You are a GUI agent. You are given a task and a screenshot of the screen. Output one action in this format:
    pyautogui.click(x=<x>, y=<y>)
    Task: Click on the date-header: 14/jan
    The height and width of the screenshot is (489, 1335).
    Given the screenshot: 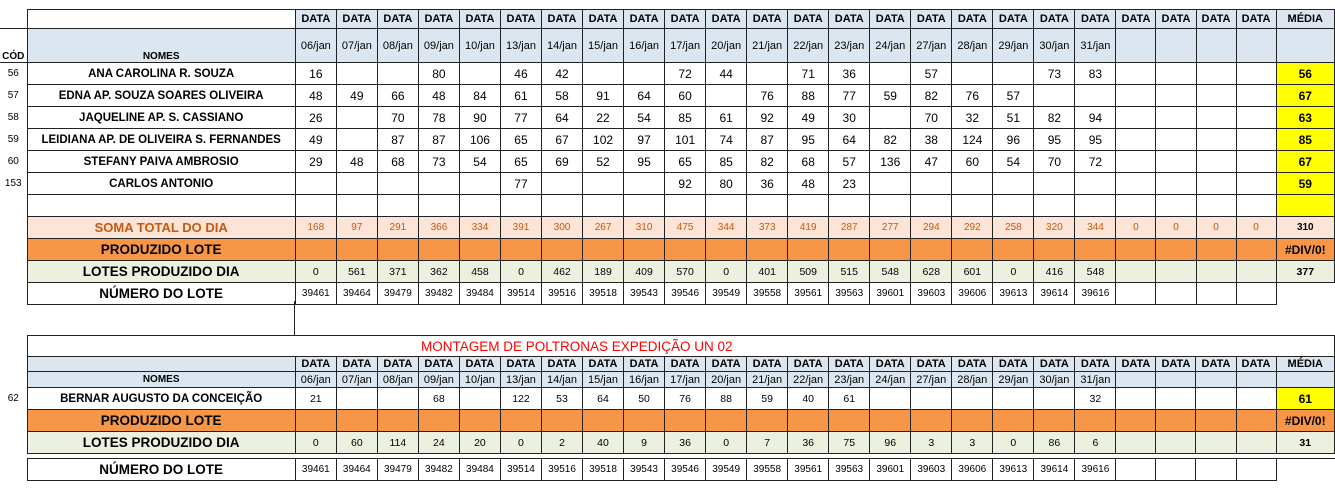 What is the action you would take?
    pyautogui.click(x=562, y=379)
    